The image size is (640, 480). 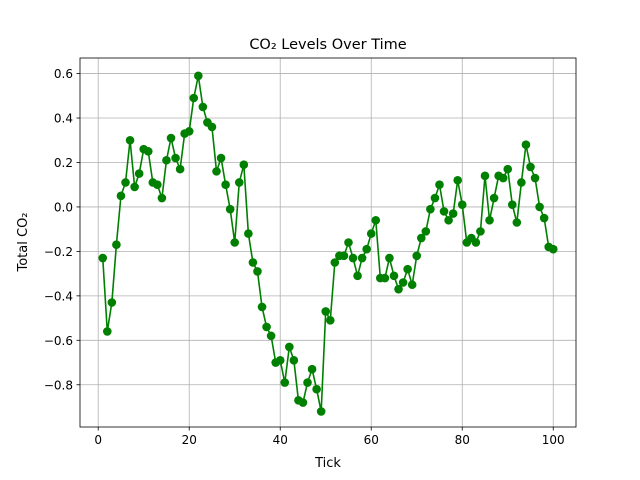 I want to click on x-axis-label: Tick, so click(x=327, y=463).